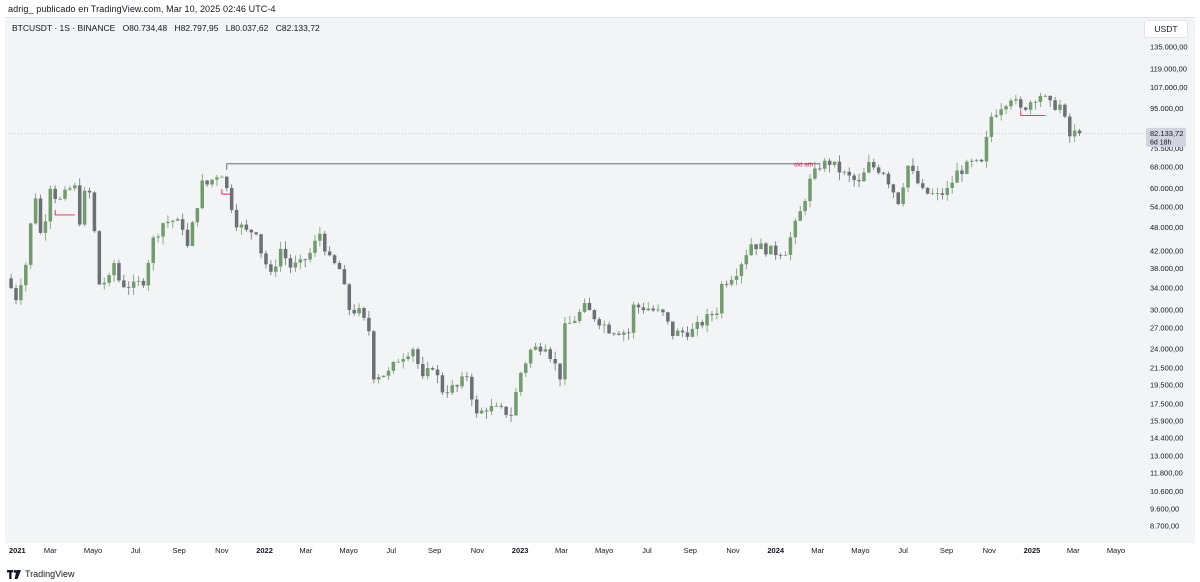  I want to click on x-tick-label: Nov, so click(222, 550).